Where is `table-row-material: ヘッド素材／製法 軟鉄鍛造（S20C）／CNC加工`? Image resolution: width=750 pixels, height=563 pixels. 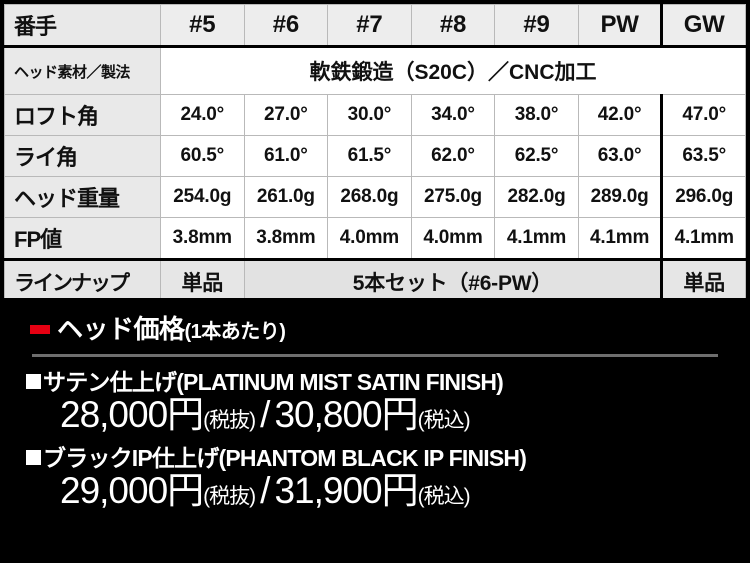
table-row-material: ヘッド素材／製法 軟鉄鍛造（S20C）／CNC加工 is located at coordinates (375, 70).